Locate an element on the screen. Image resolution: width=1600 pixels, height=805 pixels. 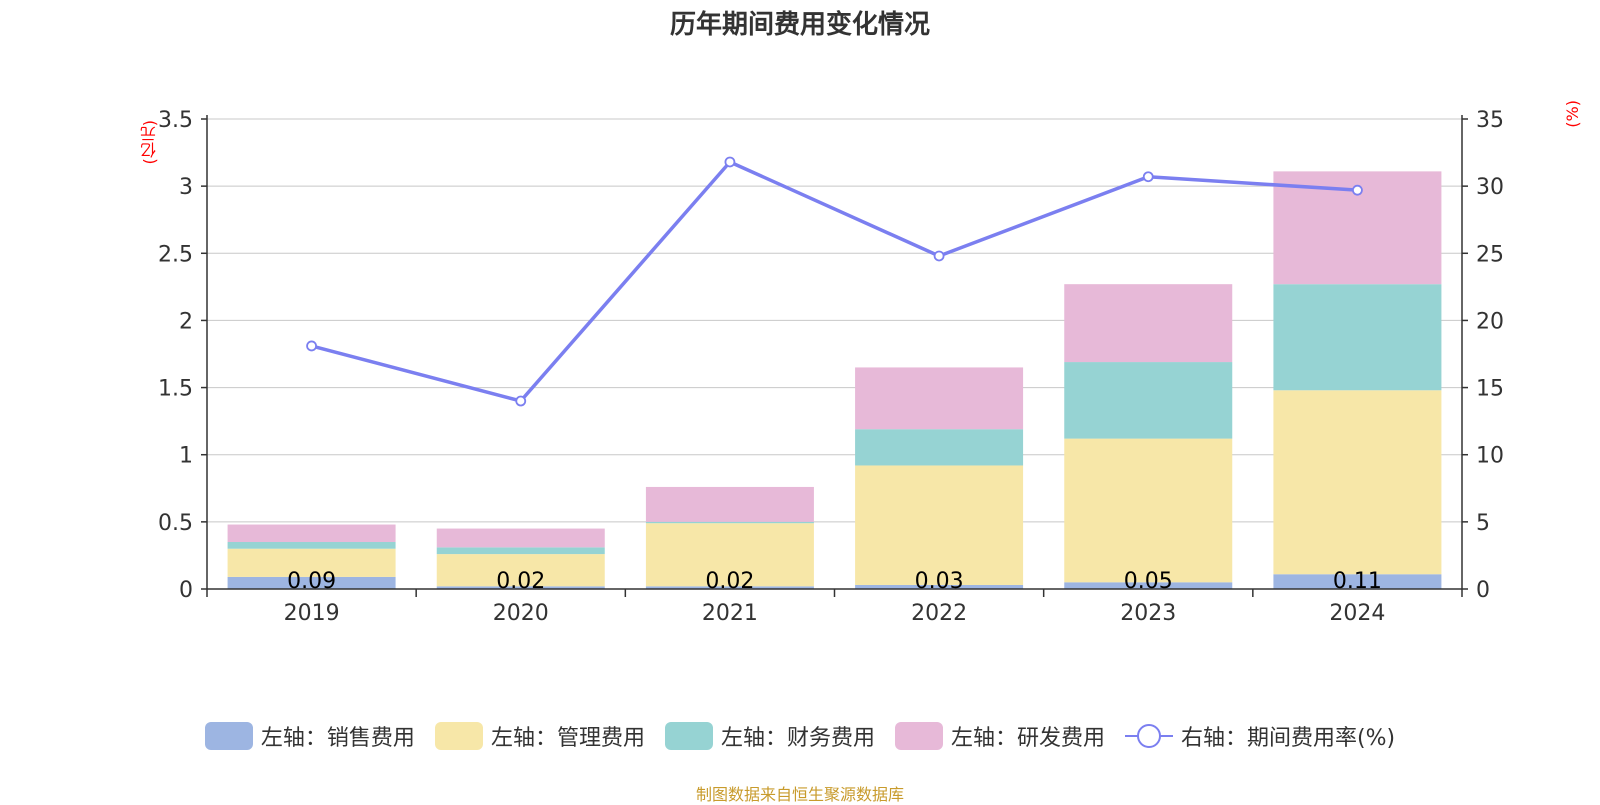
legend-label-rate: 右轴：期间费用率(%) is located at coordinates (1288, 738).